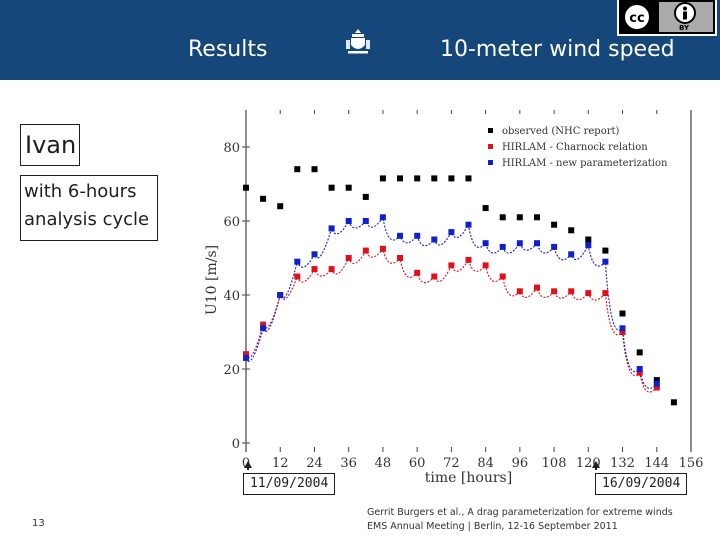 Image resolution: width=720 pixels, height=540 pixels. Describe the element at coordinates (212, 280) in the screenshot. I see `y-axis-label: U10 [m/s]` at that location.